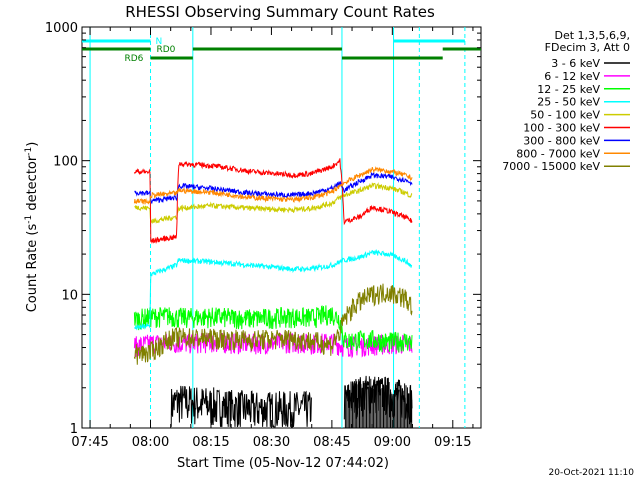 The width and height of the screenshot is (640, 480). What do you see at coordinates (568, 89) in the screenshot?
I see `legend-label-12-25-kev: 12 - 25 keV` at bounding box center [568, 89].